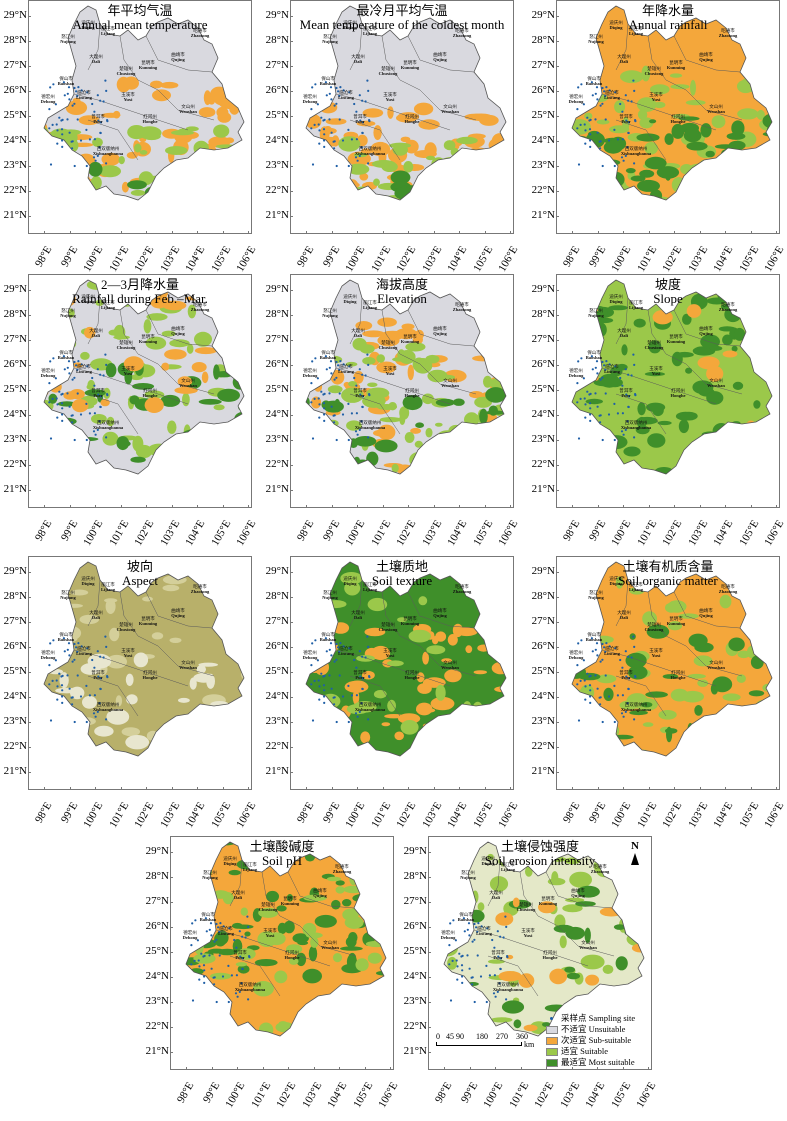  I want to click on prefecture-label-en: Wenshan, so click(450, 111).